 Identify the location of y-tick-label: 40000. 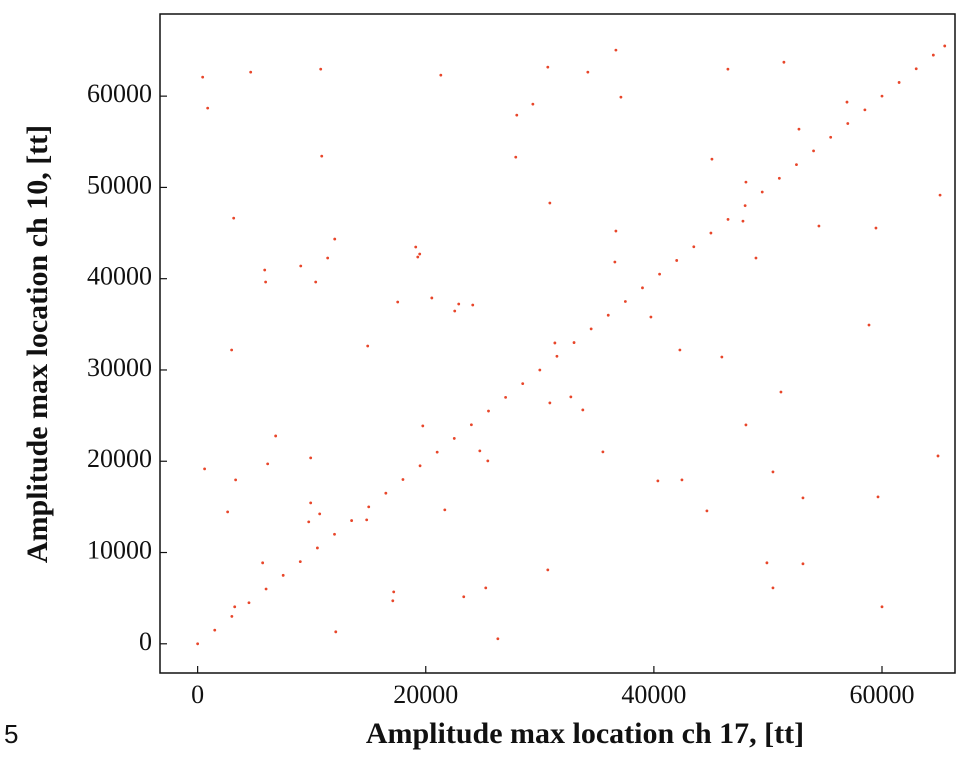
(119, 276).